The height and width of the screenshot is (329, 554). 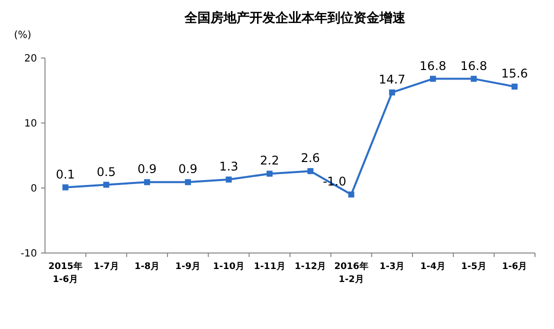 What do you see at coordinates (106, 266) in the screenshot?
I see `x-tick-label: 1-7月` at bounding box center [106, 266].